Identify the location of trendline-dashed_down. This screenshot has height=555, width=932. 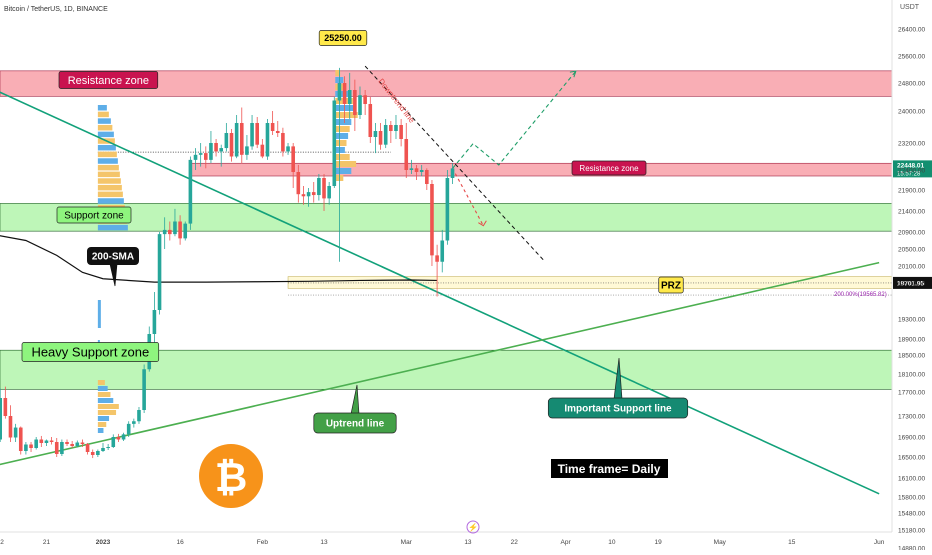
(455, 164).